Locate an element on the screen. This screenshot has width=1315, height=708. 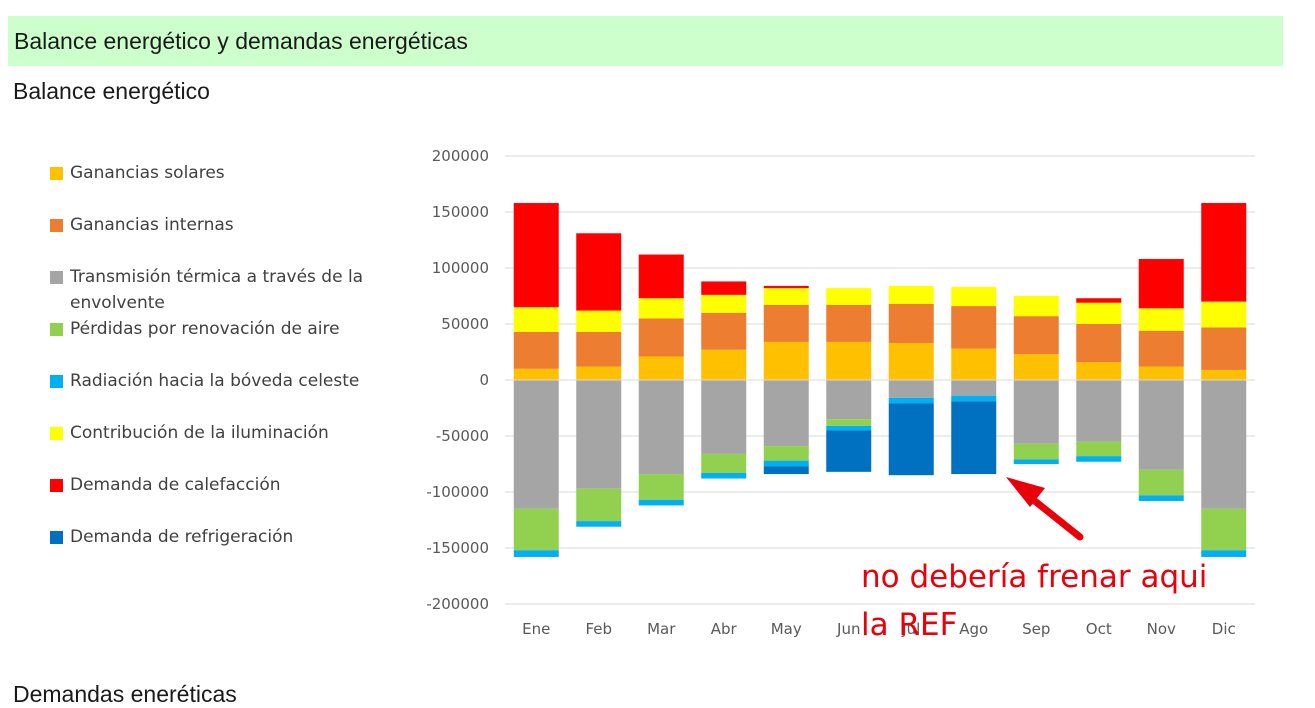
legend-label-solares: Ganancias solares is located at coordinates (147, 173).